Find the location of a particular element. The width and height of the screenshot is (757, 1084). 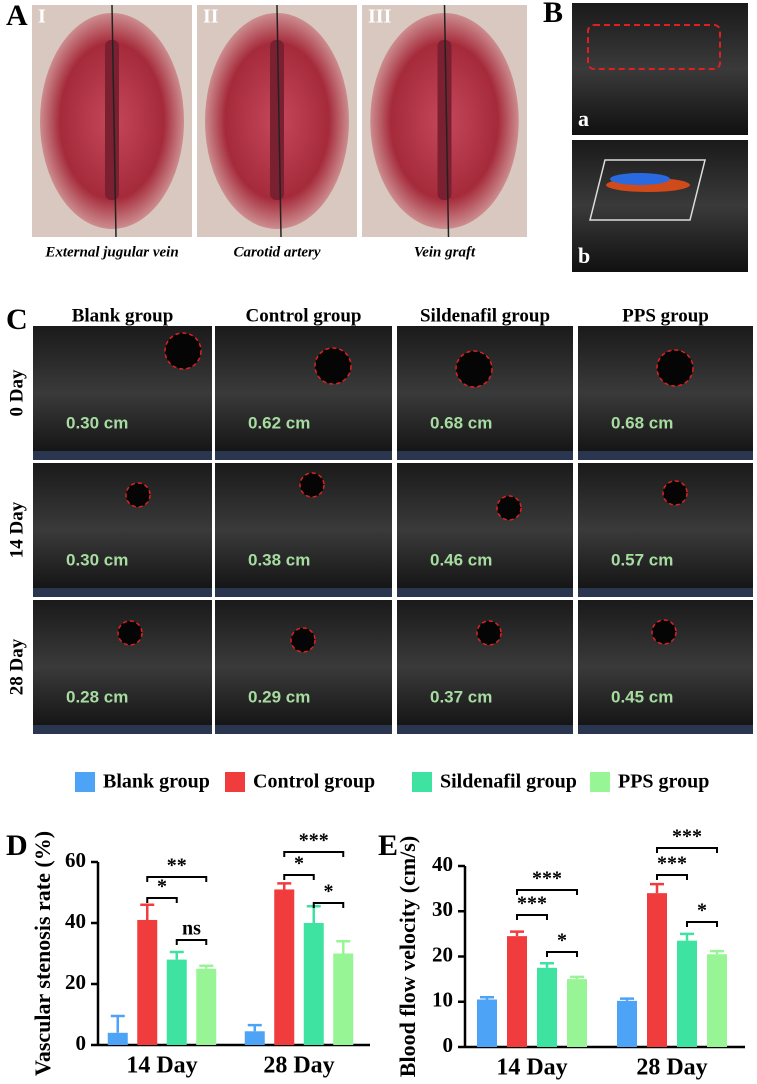

photo-numeral: III is located at coordinates (380, 17).